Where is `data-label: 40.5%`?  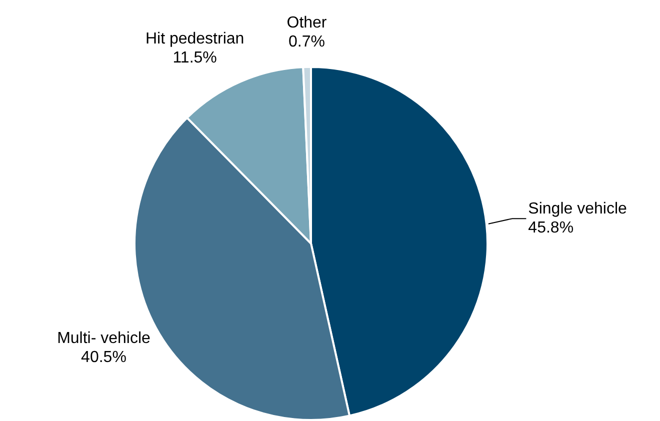 data-label: 40.5% is located at coordinates (103, 357).